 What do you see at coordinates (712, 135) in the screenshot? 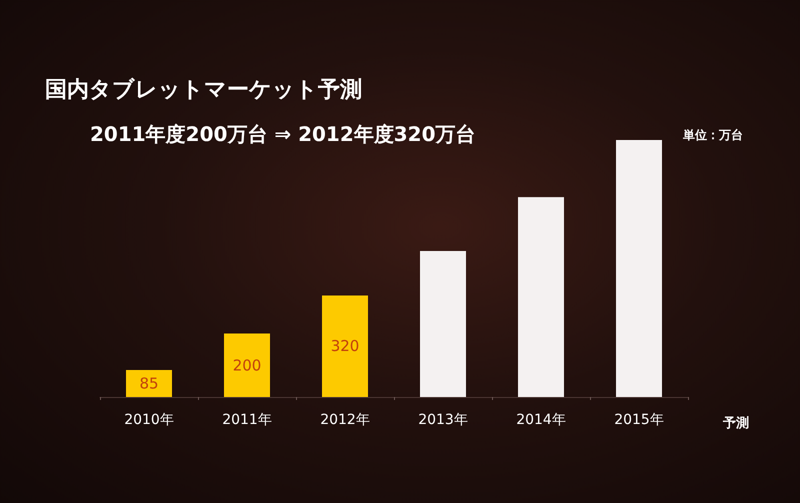
I see `annotation: 単位：万台` at bounding box center [712, 135].